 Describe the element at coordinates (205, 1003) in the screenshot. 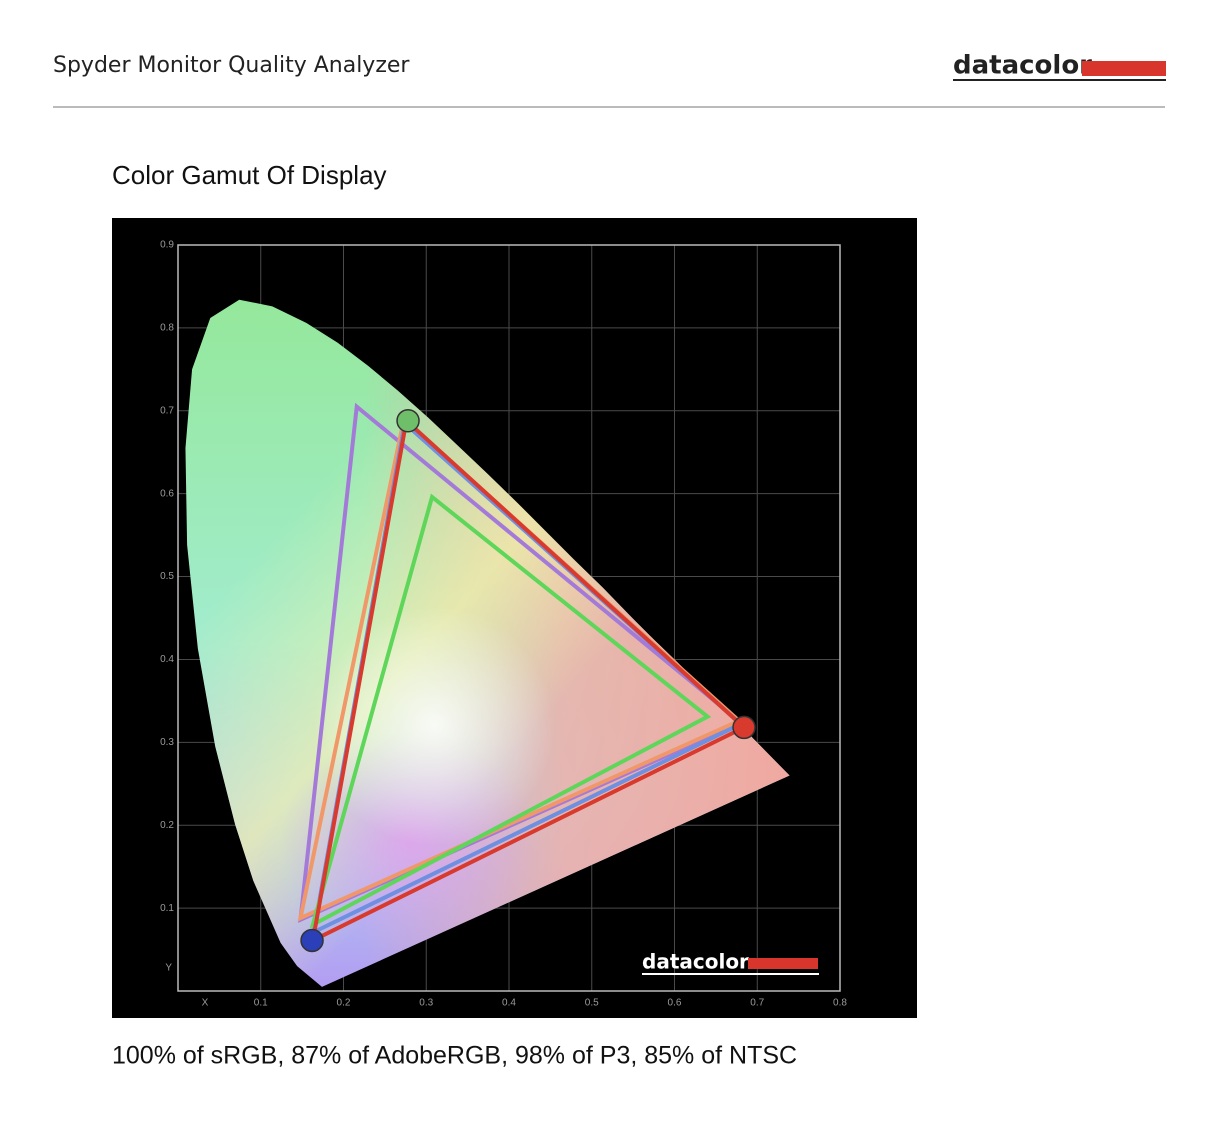

I see `x-axis-label: X` at that location.